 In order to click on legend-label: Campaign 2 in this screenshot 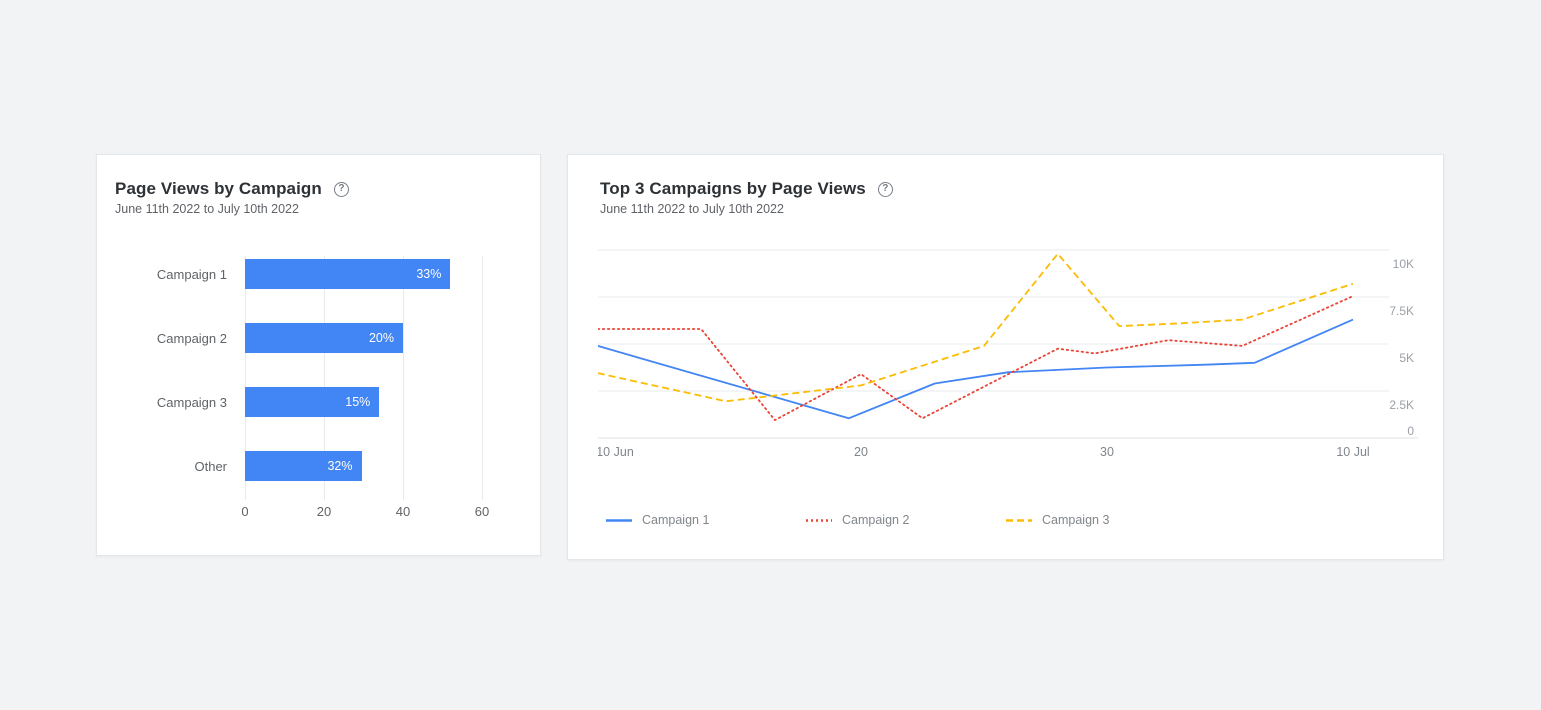, I will do `click(876, 520)`.